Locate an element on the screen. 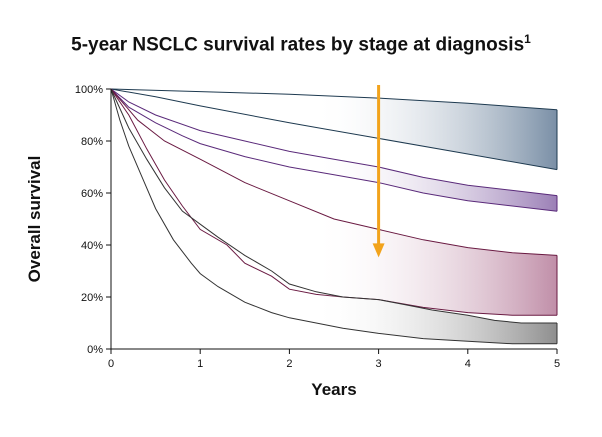 This screenshot has height=437, width=602. x-axis-title: Years is located at coordinates (333, 389).